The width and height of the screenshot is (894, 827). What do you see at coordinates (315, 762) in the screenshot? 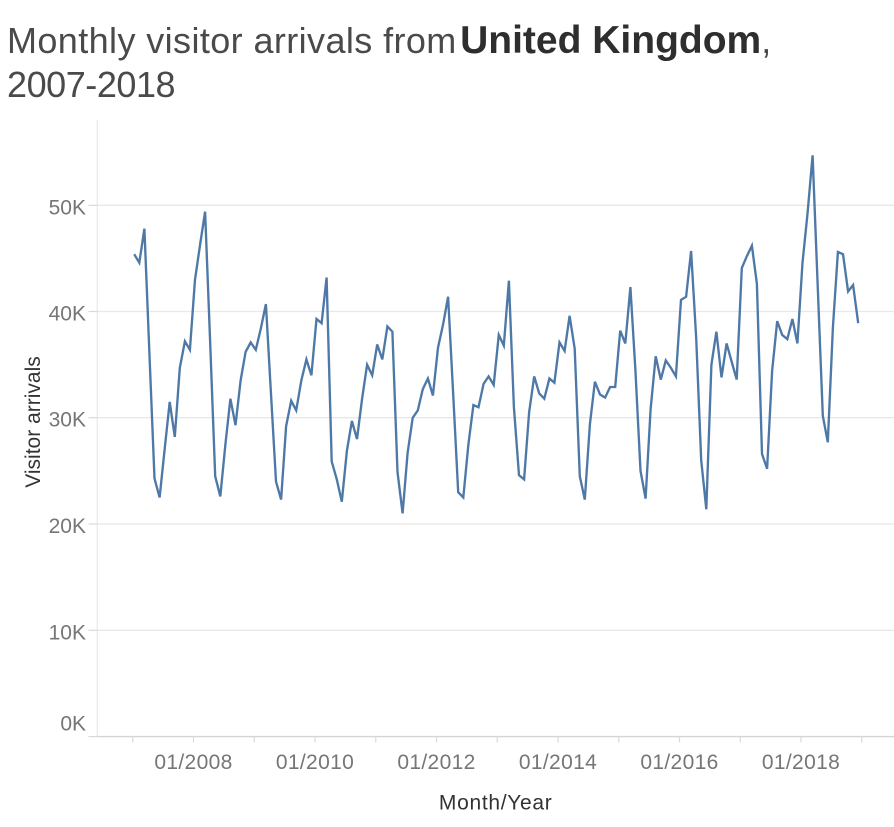
I see `svg-text: 01/2010` at bounding box center [315, 762].